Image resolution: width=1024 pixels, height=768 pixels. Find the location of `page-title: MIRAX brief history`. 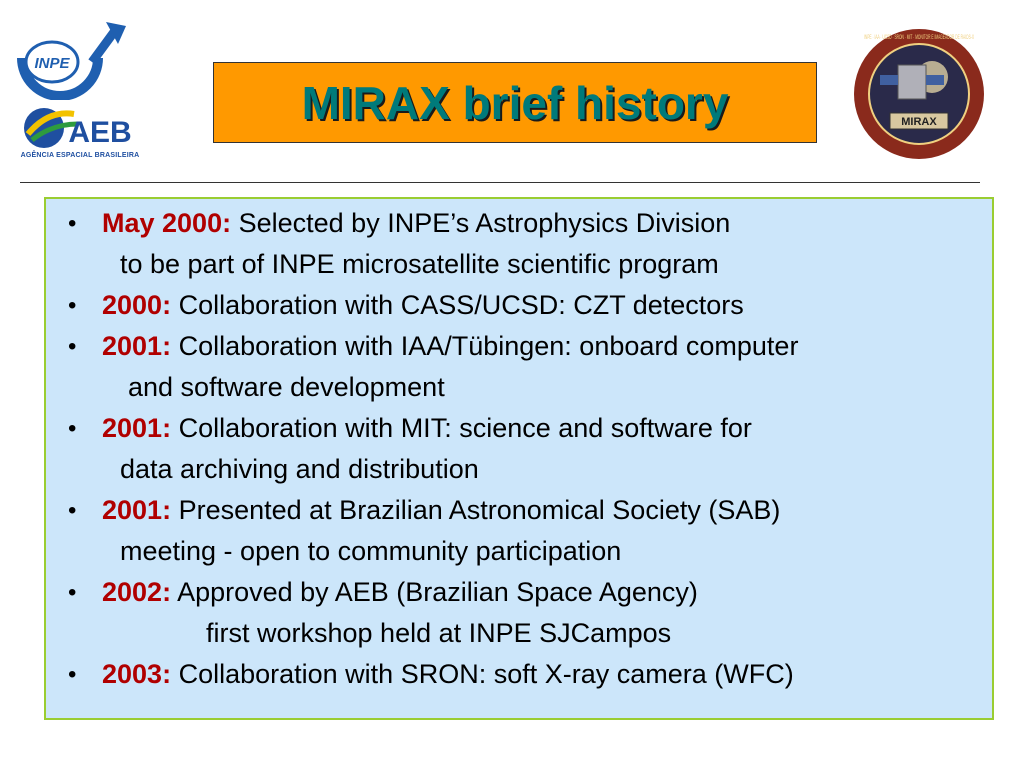

page-title: MIRAX brief history is located at coordinates (515, 102).